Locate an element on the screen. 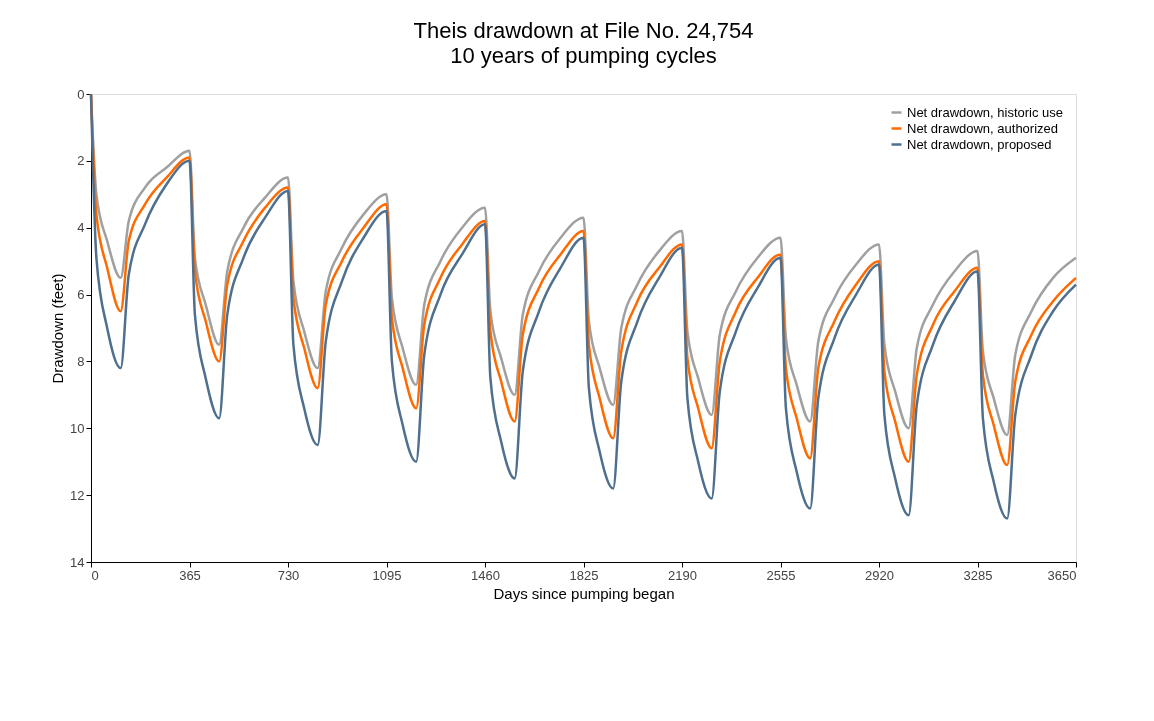 This screenshot has height=721, width=1154. y-tick-label: 10 is located at coordinates (77, 428).